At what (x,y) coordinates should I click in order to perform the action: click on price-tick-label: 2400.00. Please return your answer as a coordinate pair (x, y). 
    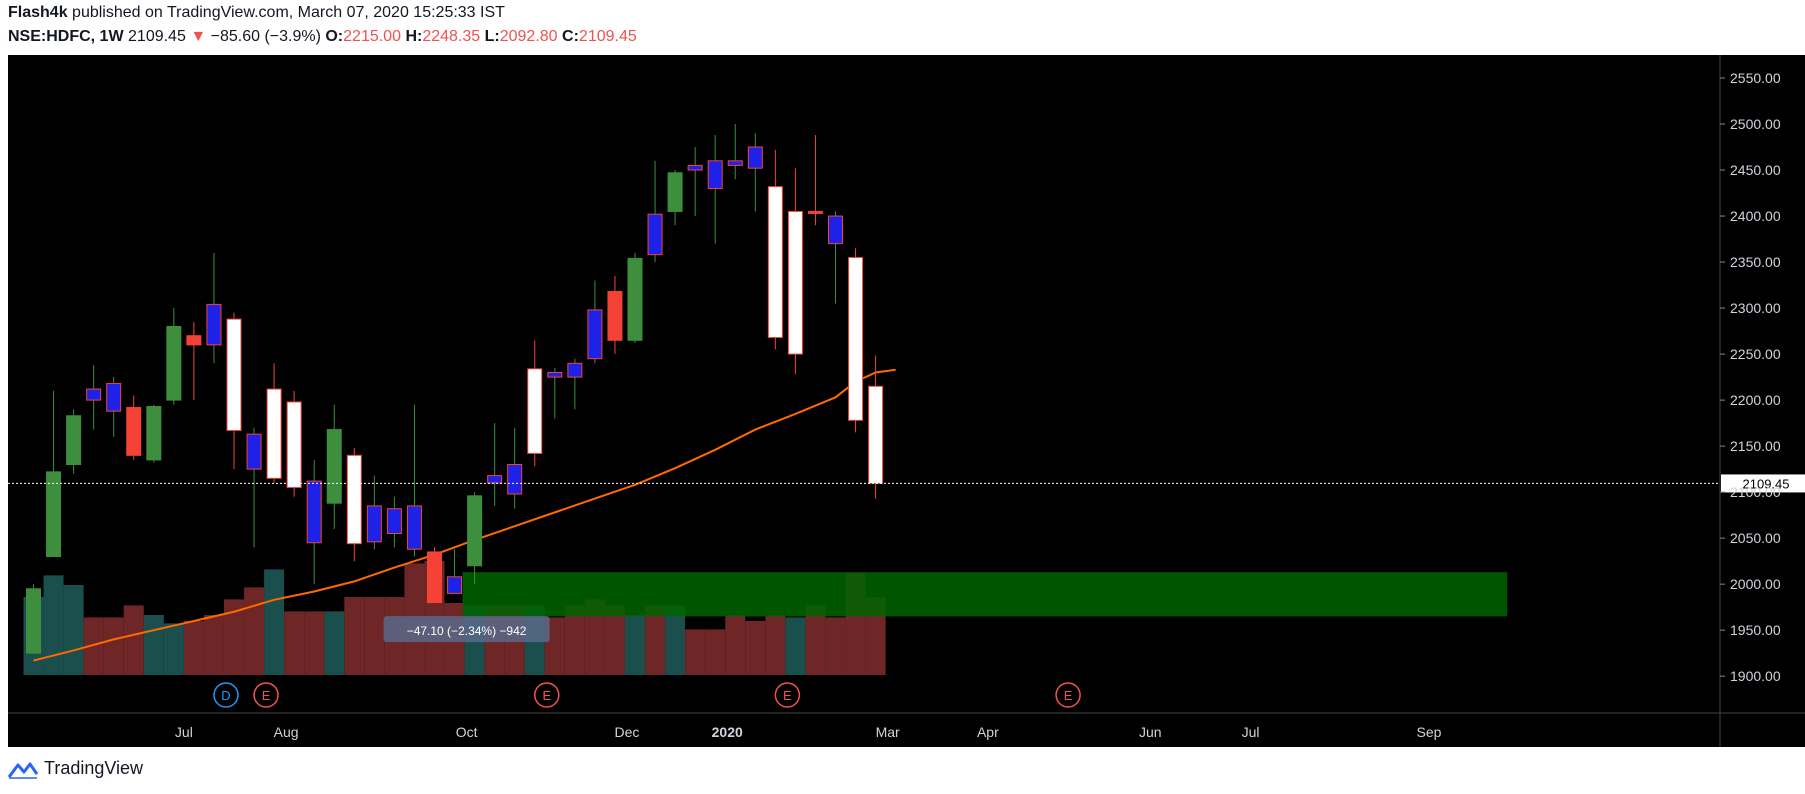
    Looking at the image, I should click on (1755, 216).